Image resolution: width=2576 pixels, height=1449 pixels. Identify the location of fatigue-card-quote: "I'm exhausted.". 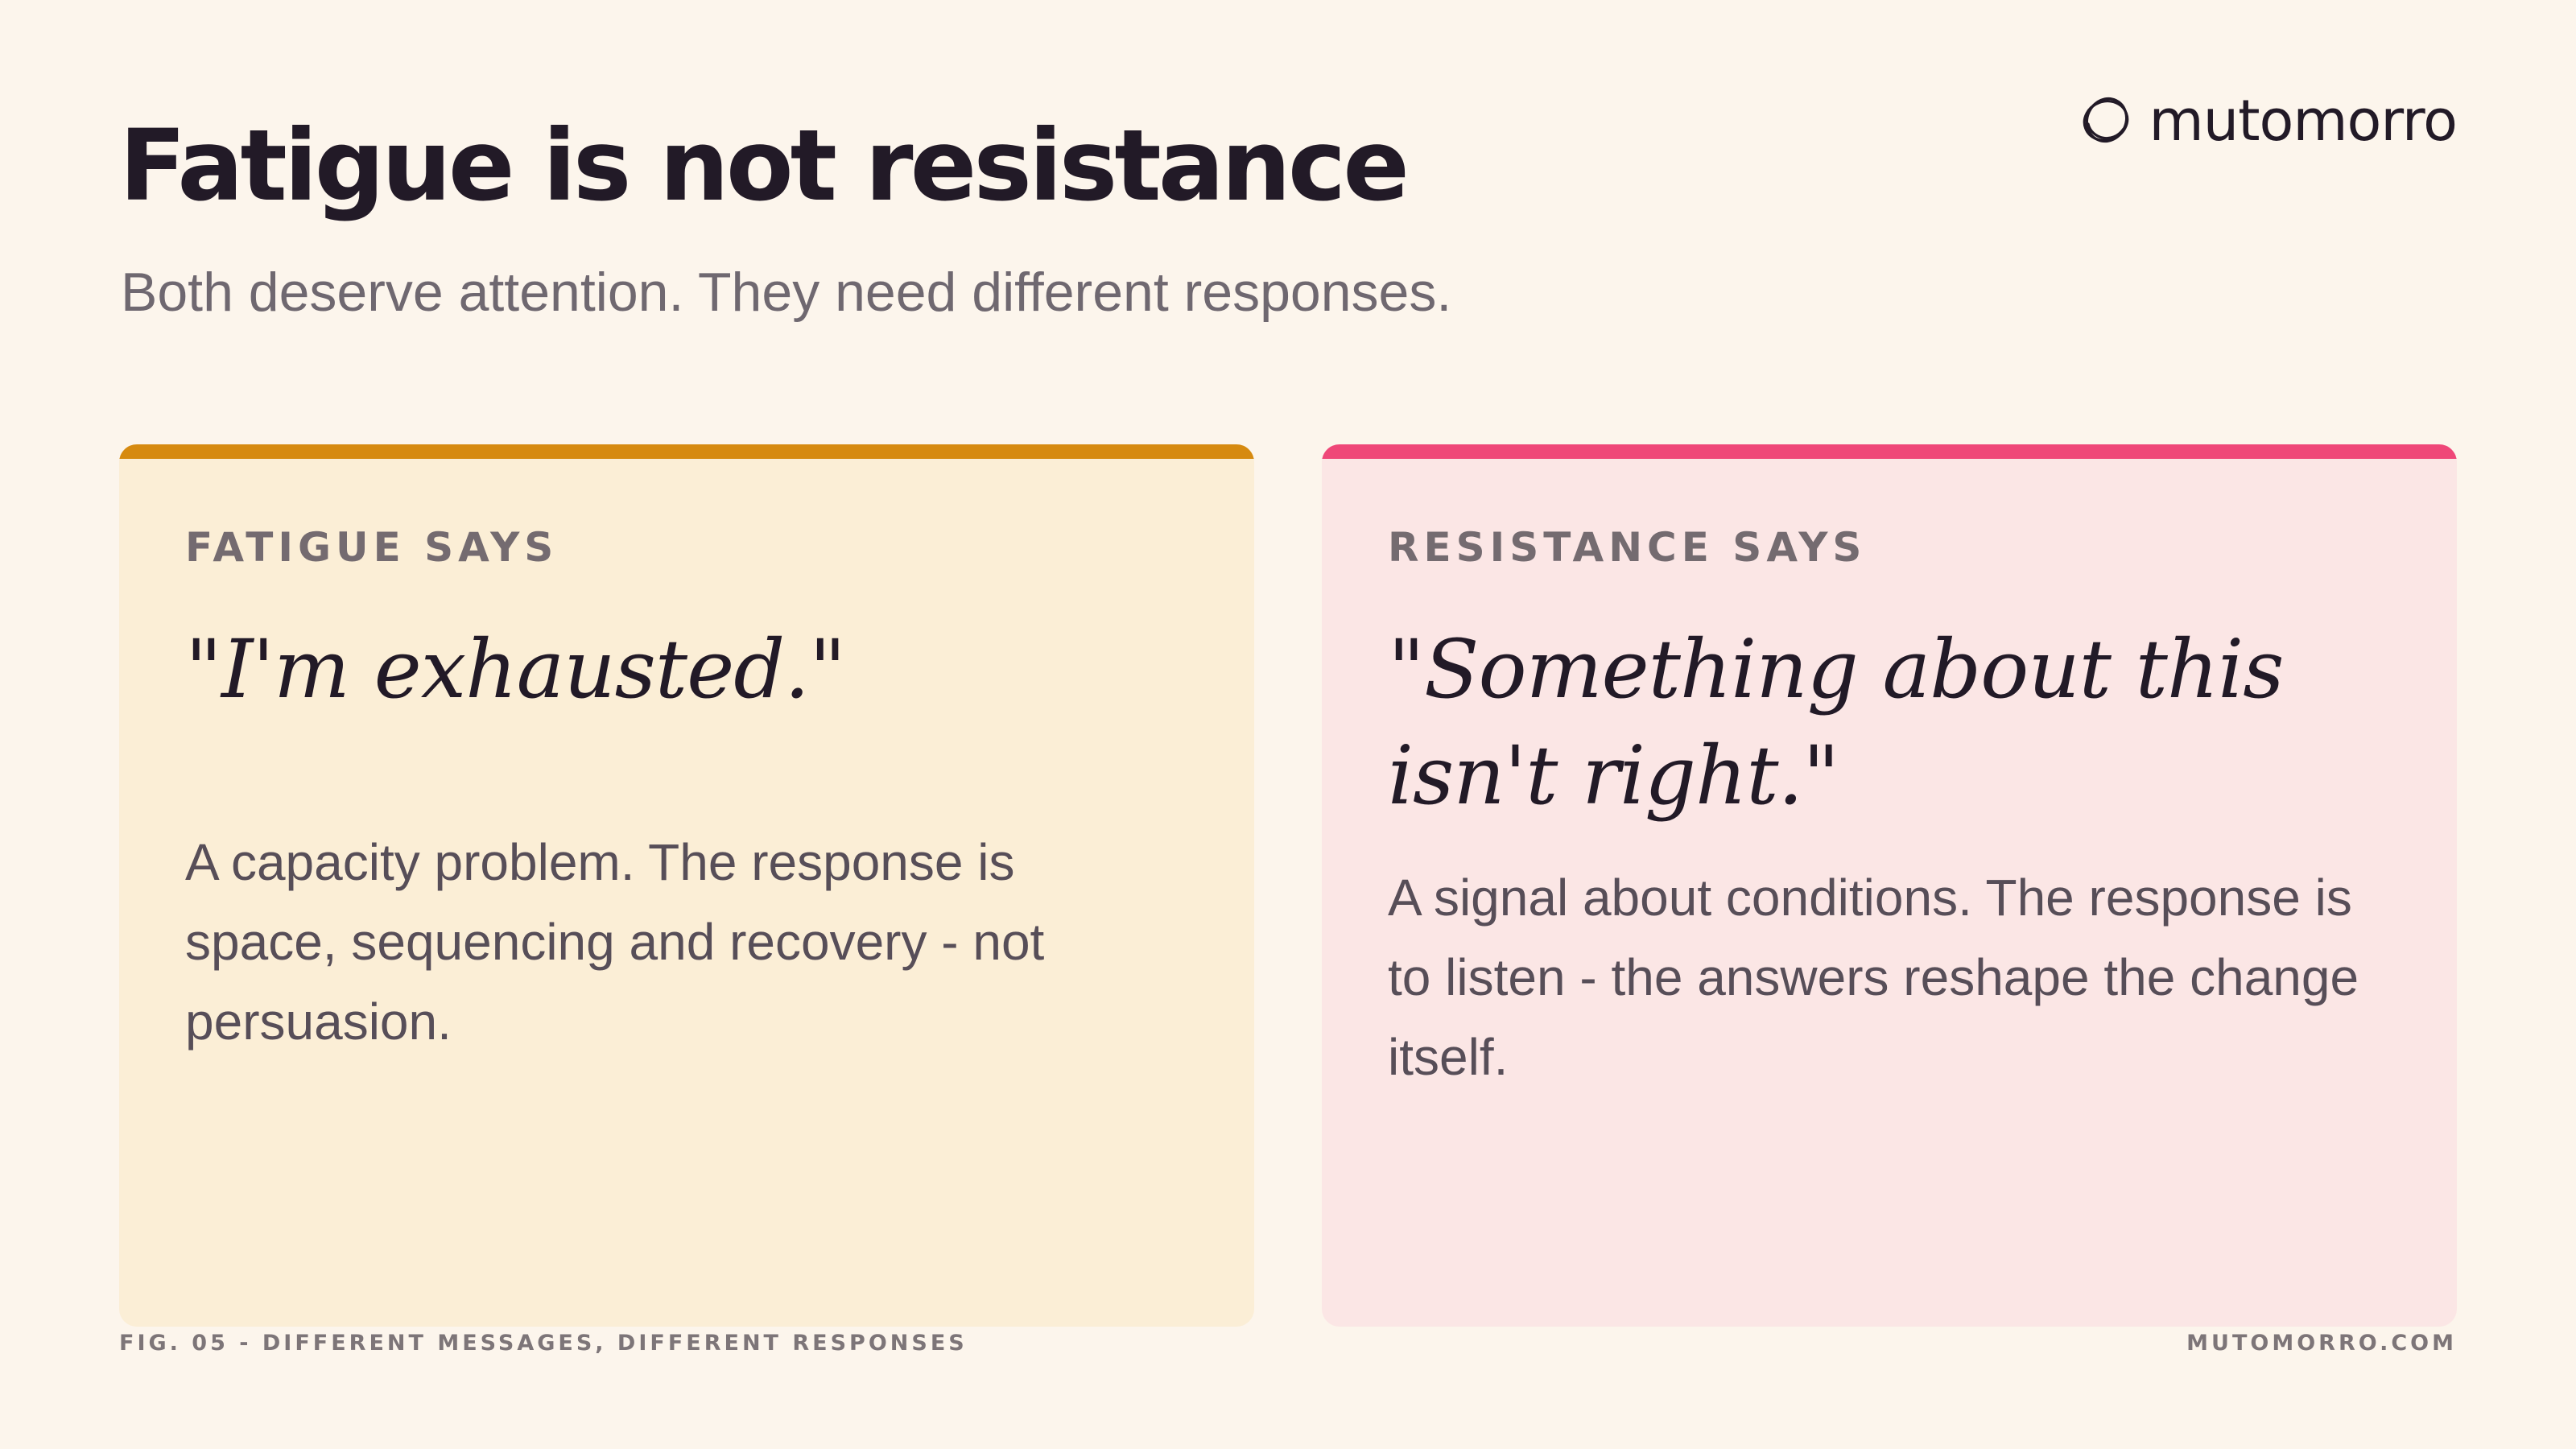
(515, 669).